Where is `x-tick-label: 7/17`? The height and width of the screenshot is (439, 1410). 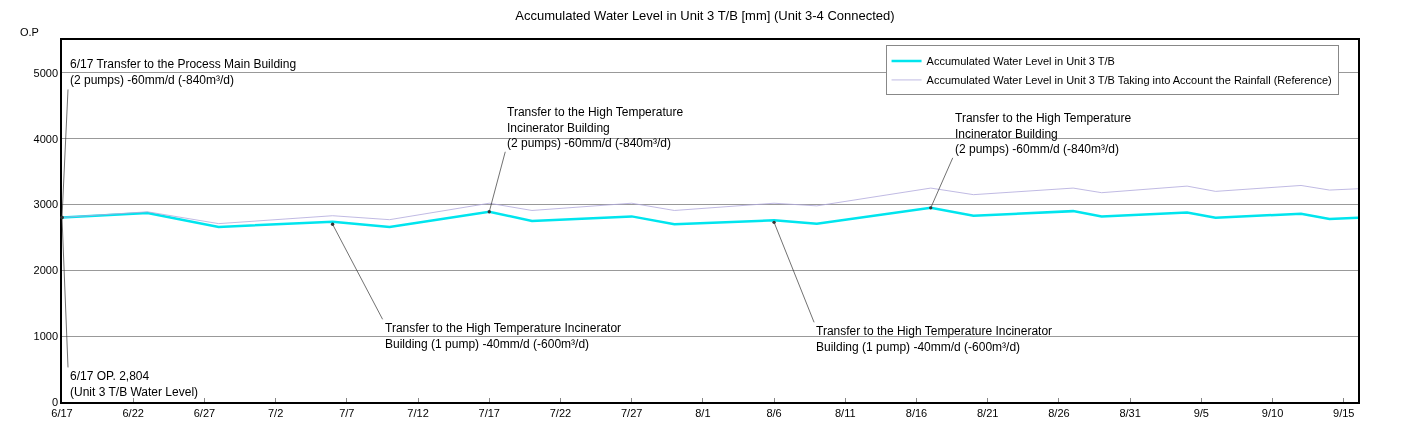 x-tick-label: 7/17 is located at coordinates (489, 412).